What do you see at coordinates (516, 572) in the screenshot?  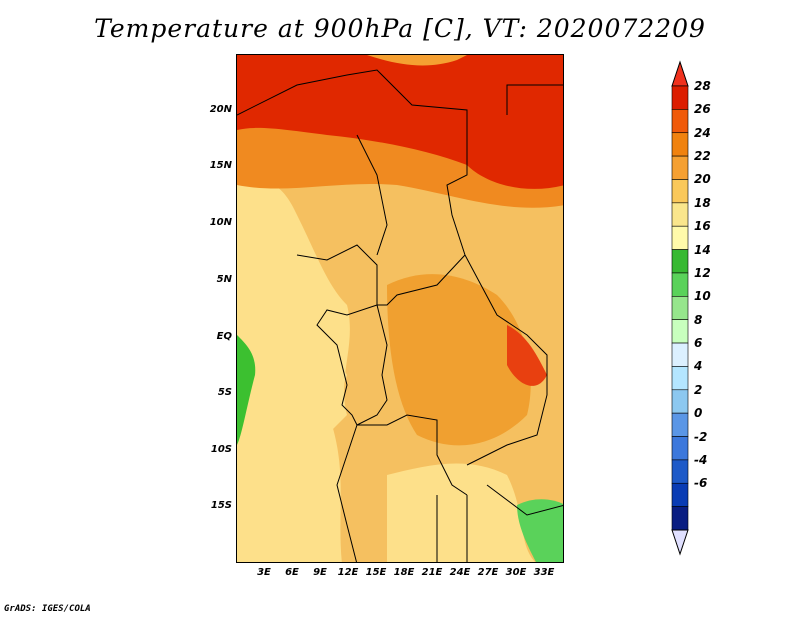 I see `lon-label-30e: 30E` at bounding box center [516, 572].